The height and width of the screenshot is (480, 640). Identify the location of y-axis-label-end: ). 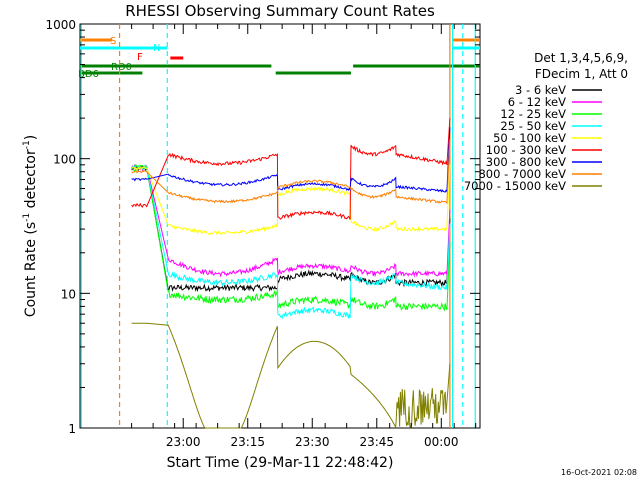
(31, 137).